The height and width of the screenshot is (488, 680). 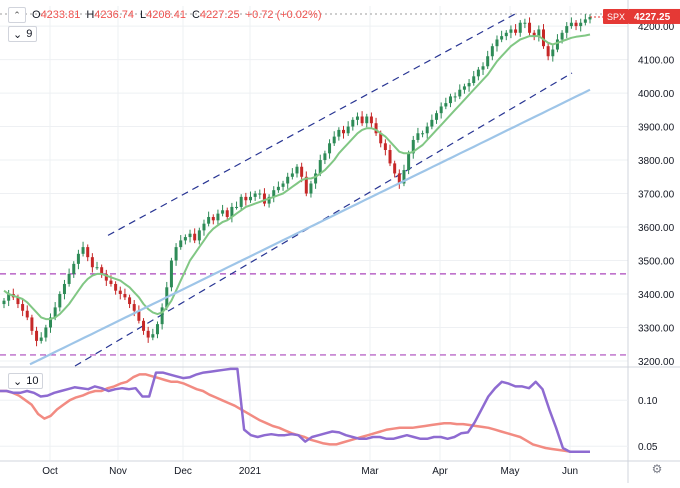 I want to click on ohlc-open: O4233.81, so click(x=56, y=15).